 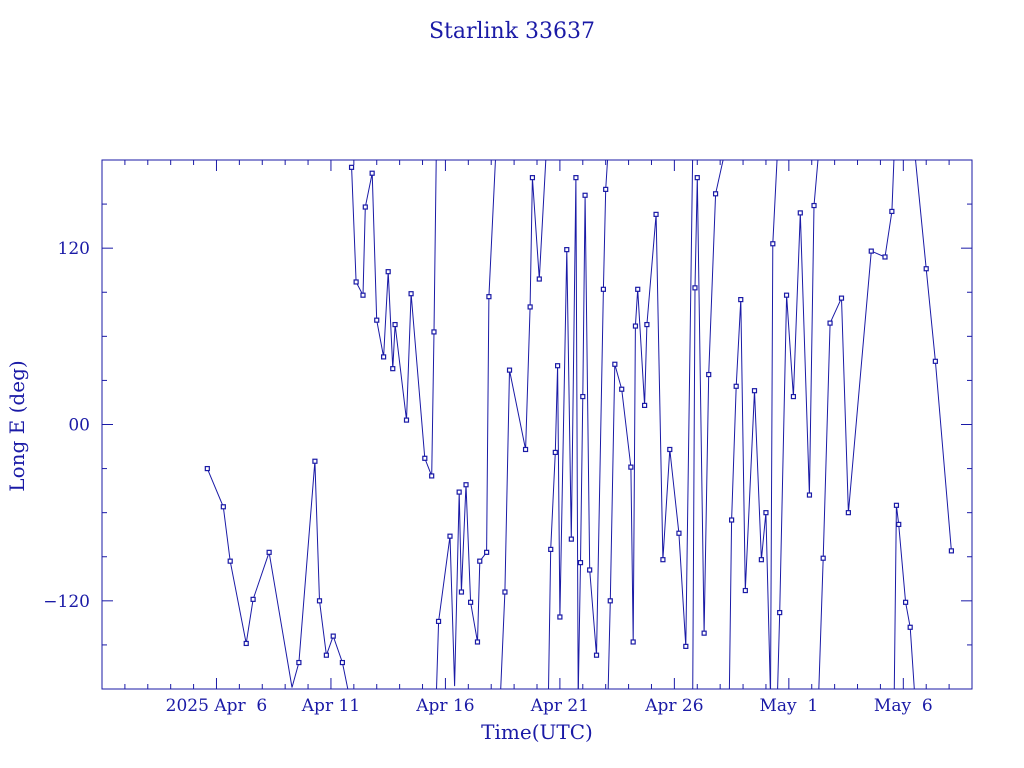 What do you see at coordinates (512, 31) in the screenshot?
I see `chart-title: Starlink 33637` at bounding box center [512, 31].